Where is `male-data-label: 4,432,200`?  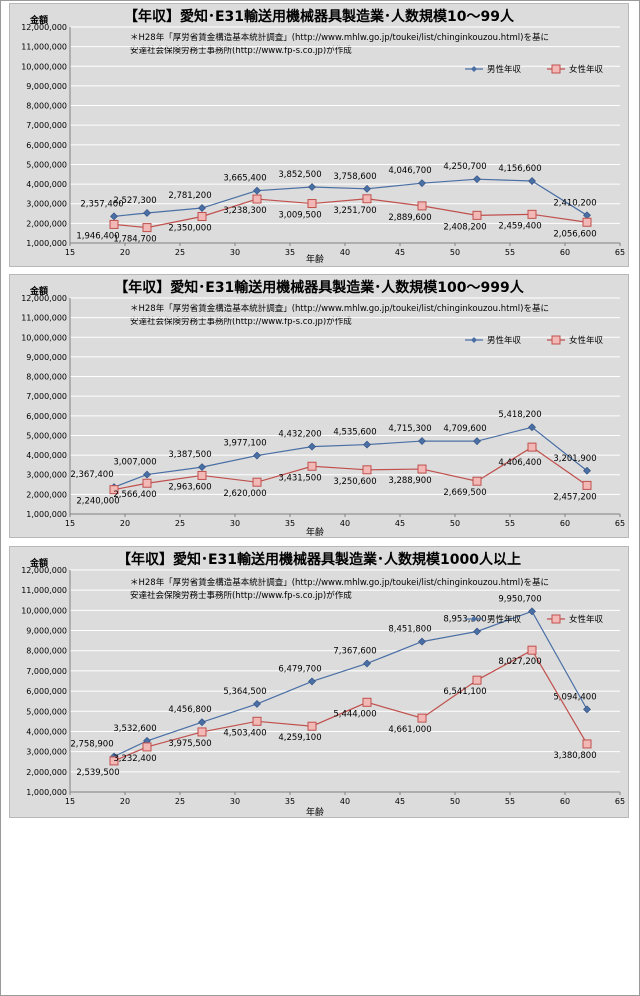
male-data-label: 4,432,200 is located at coordinates (299, 435).